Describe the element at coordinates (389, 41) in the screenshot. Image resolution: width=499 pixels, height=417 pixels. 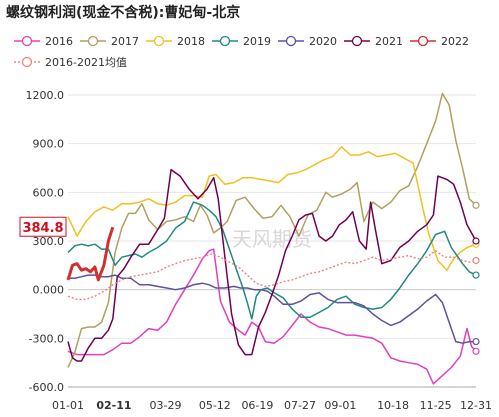
I see `legend-label-6: 2021` at that location.